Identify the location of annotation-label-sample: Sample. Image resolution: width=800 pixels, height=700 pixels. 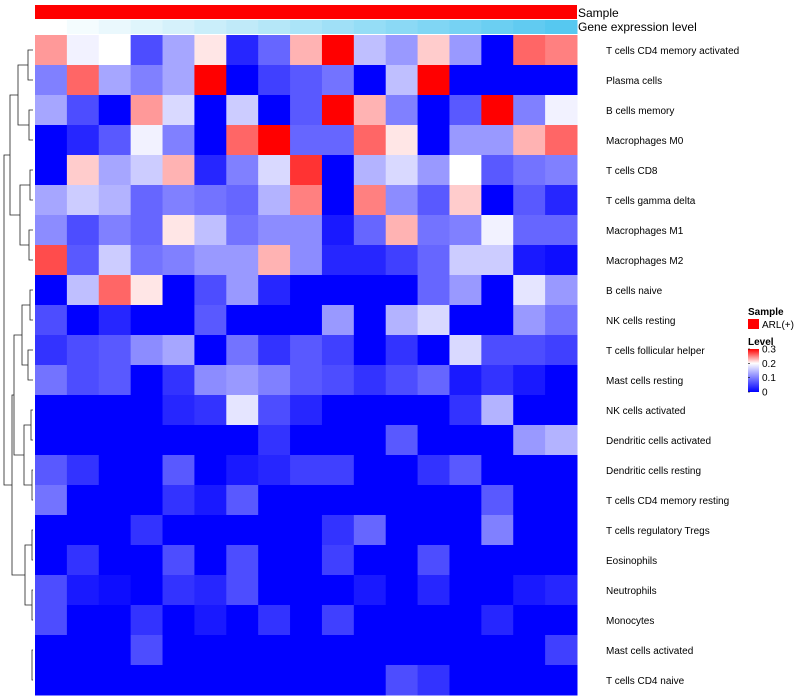
(598, 13).